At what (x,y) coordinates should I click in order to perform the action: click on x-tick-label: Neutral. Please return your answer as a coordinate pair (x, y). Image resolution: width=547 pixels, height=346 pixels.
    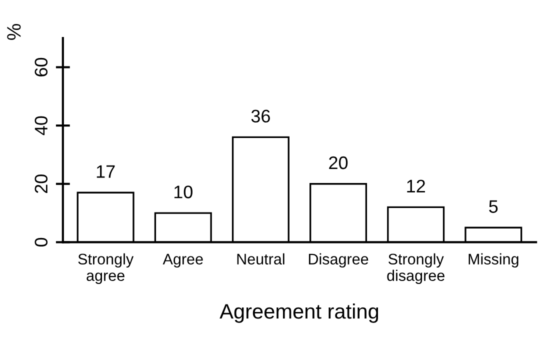
    Looking at the image, I should click on (260, 259).